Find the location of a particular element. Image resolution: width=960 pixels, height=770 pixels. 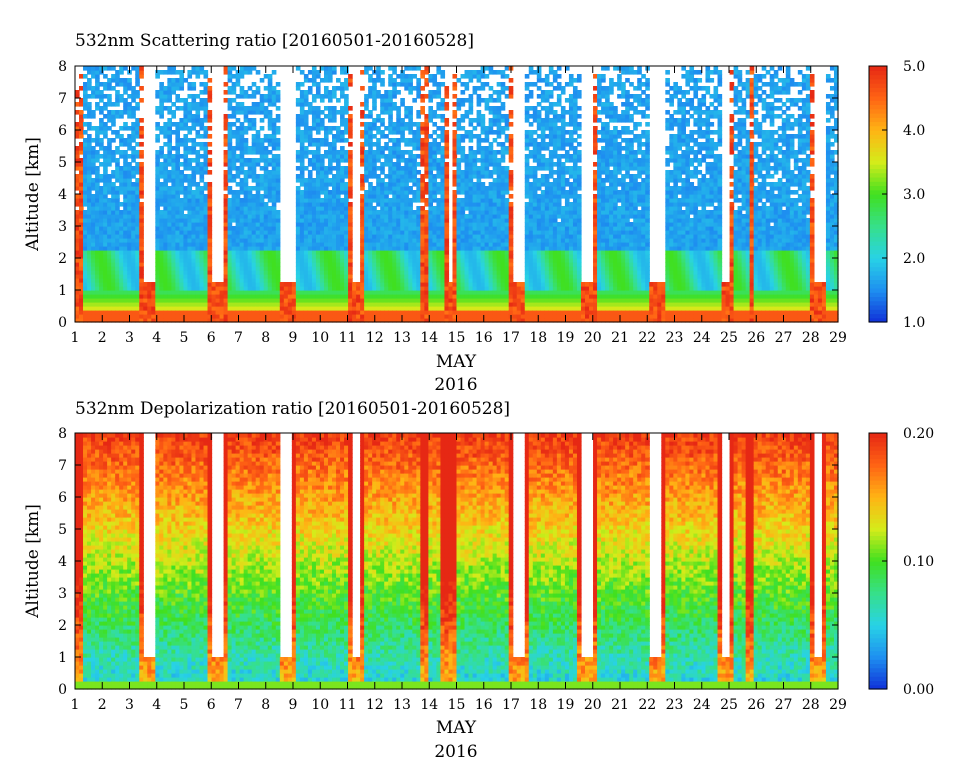

x-tick-label: 28 is located at coordinates (811, 705).